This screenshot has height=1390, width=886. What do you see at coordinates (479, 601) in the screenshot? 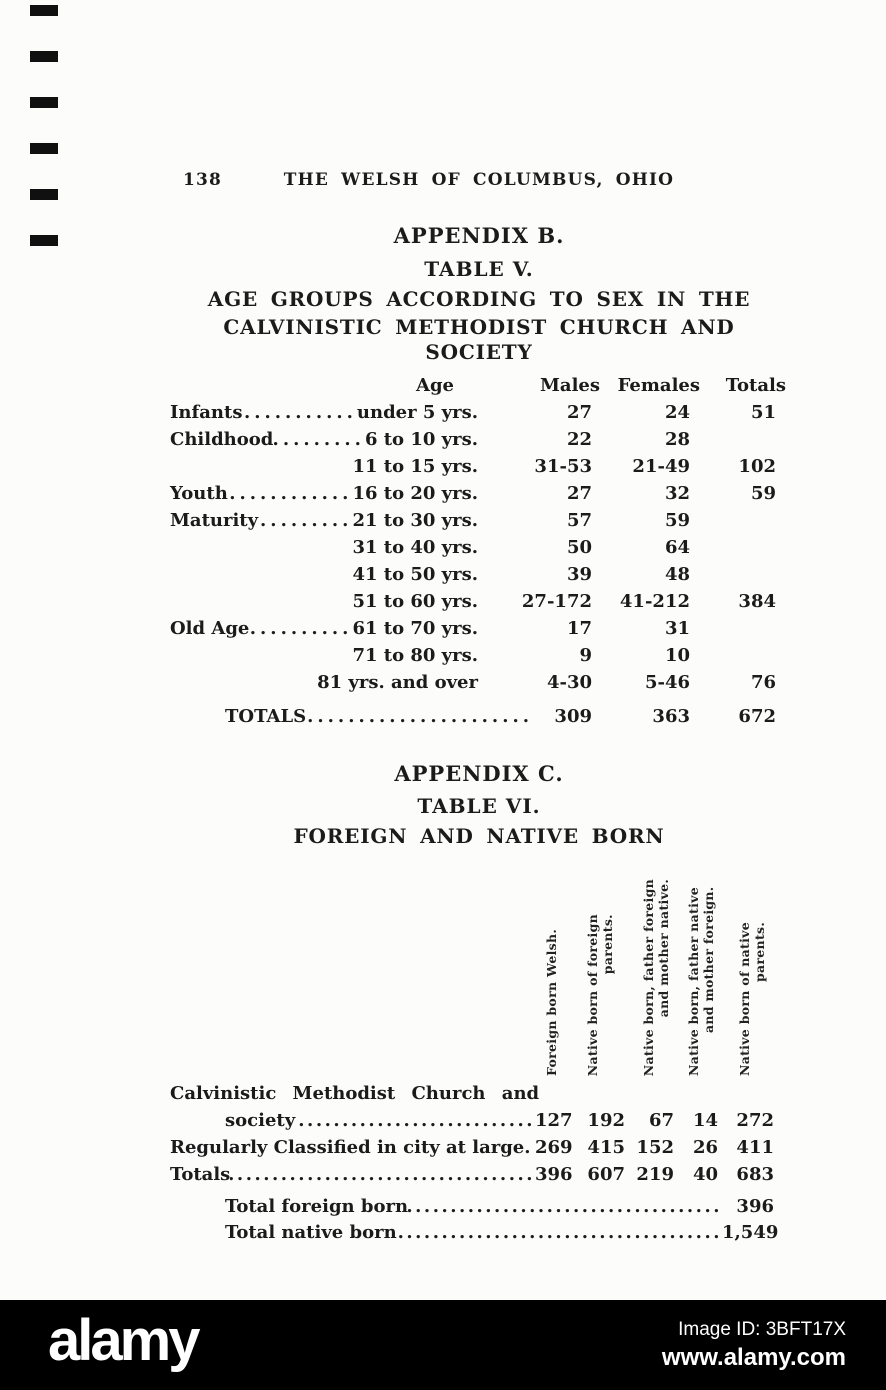
I see `table-row: 51 to 60 yrs. 27-172 41-212 384` at bounding box center [479, 601].